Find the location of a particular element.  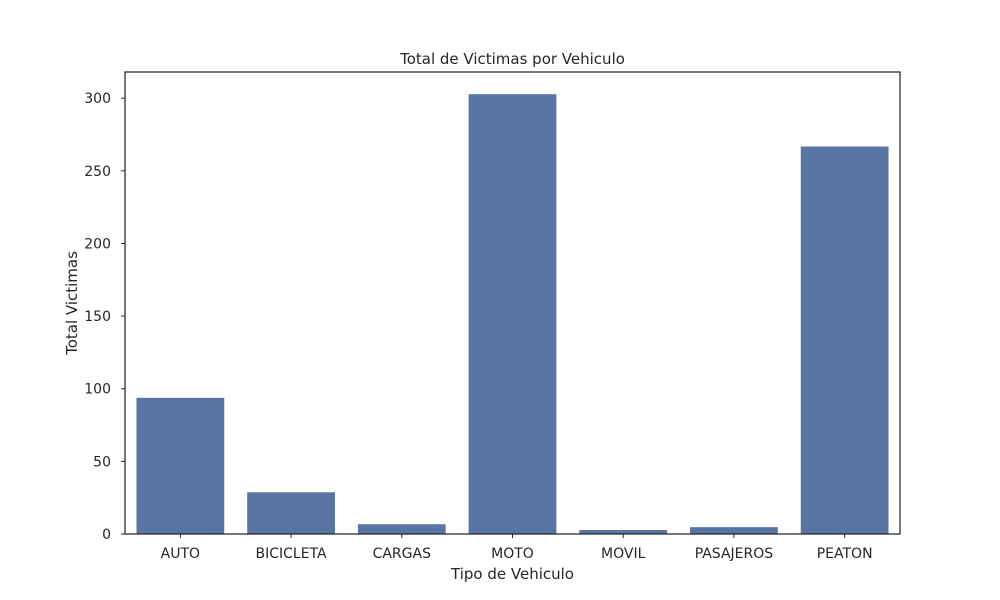

bar-auto is located at coordinates (180, 466).